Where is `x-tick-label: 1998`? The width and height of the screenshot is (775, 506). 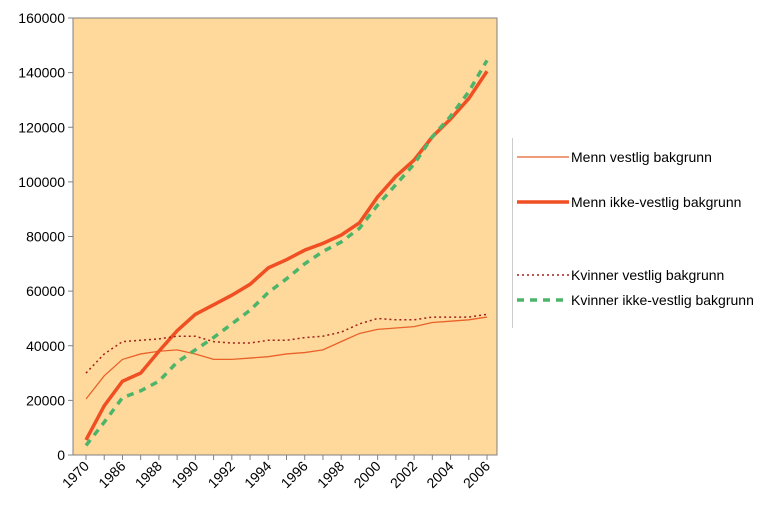 x-tick-label: 1998 is located at coordinates (330, 474).